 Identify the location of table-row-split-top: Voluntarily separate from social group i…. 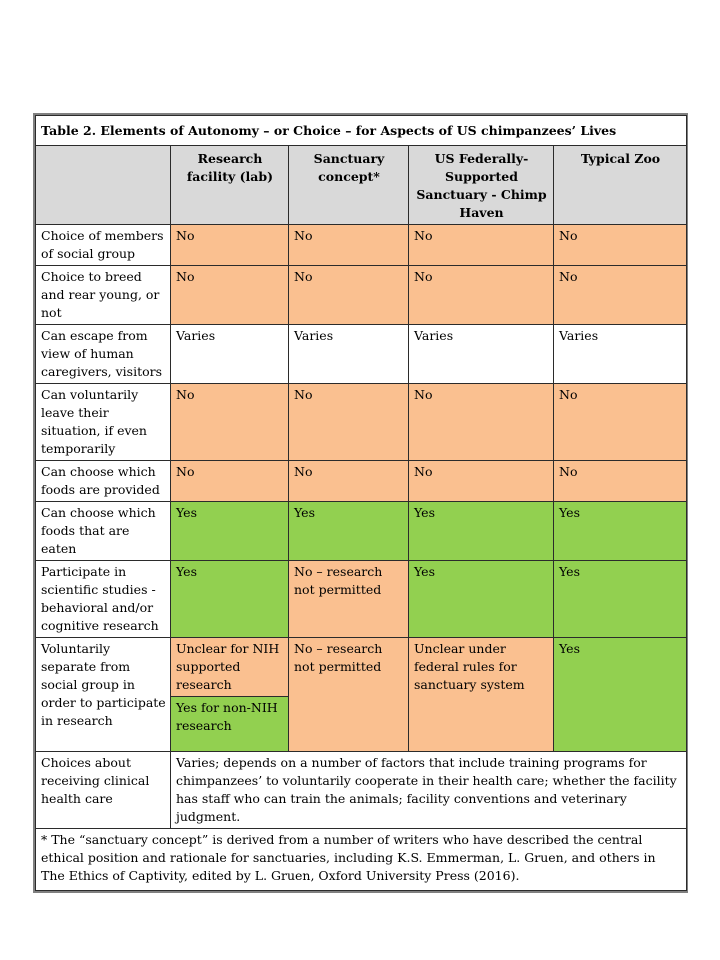
(361, 694).